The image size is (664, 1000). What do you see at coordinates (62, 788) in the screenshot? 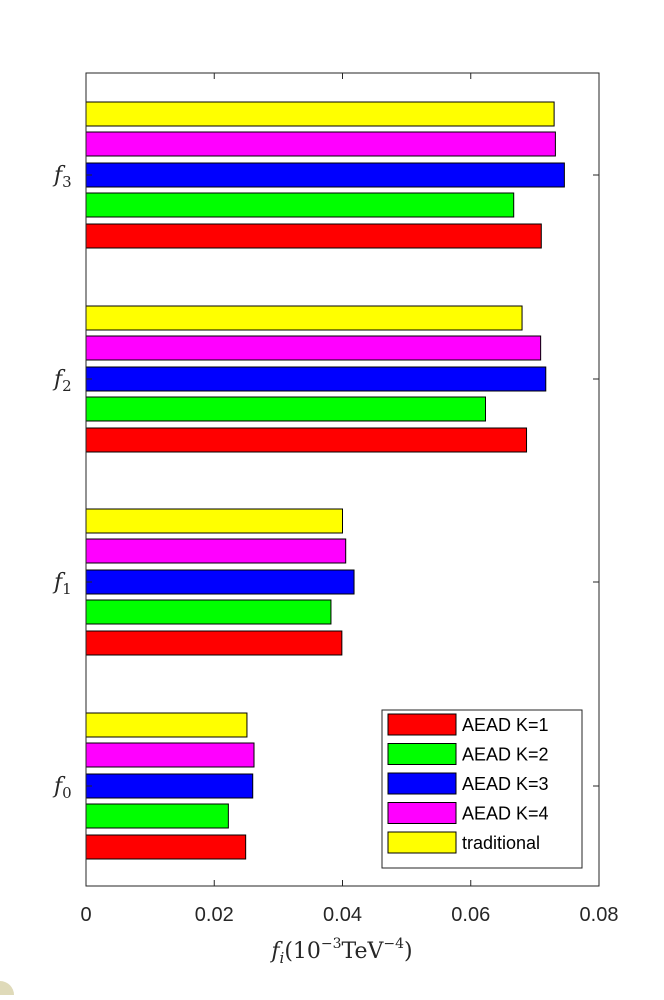
I see `y-tick-label-f0: f0` at bounding box center [62, 788].